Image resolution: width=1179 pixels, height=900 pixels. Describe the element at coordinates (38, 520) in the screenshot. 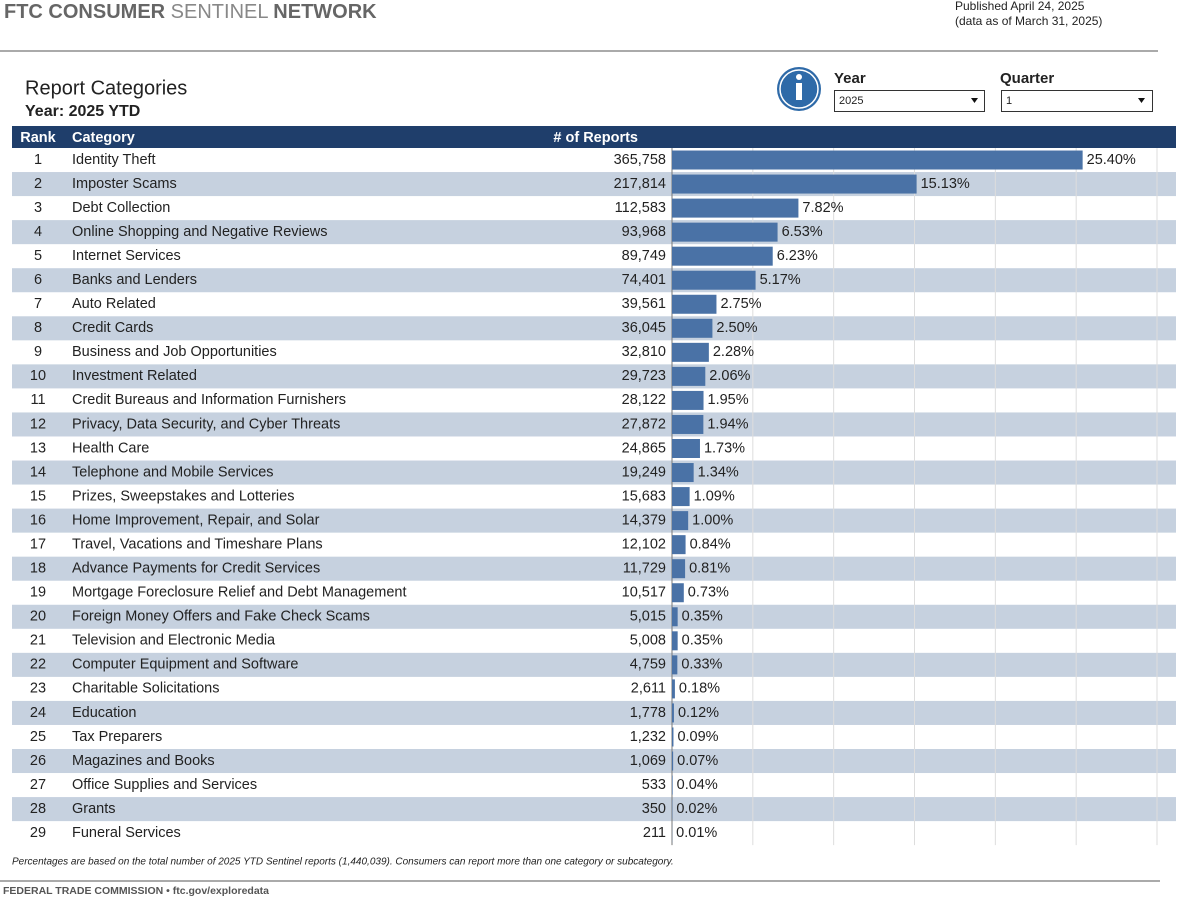

I see `rank: 16` at that location.